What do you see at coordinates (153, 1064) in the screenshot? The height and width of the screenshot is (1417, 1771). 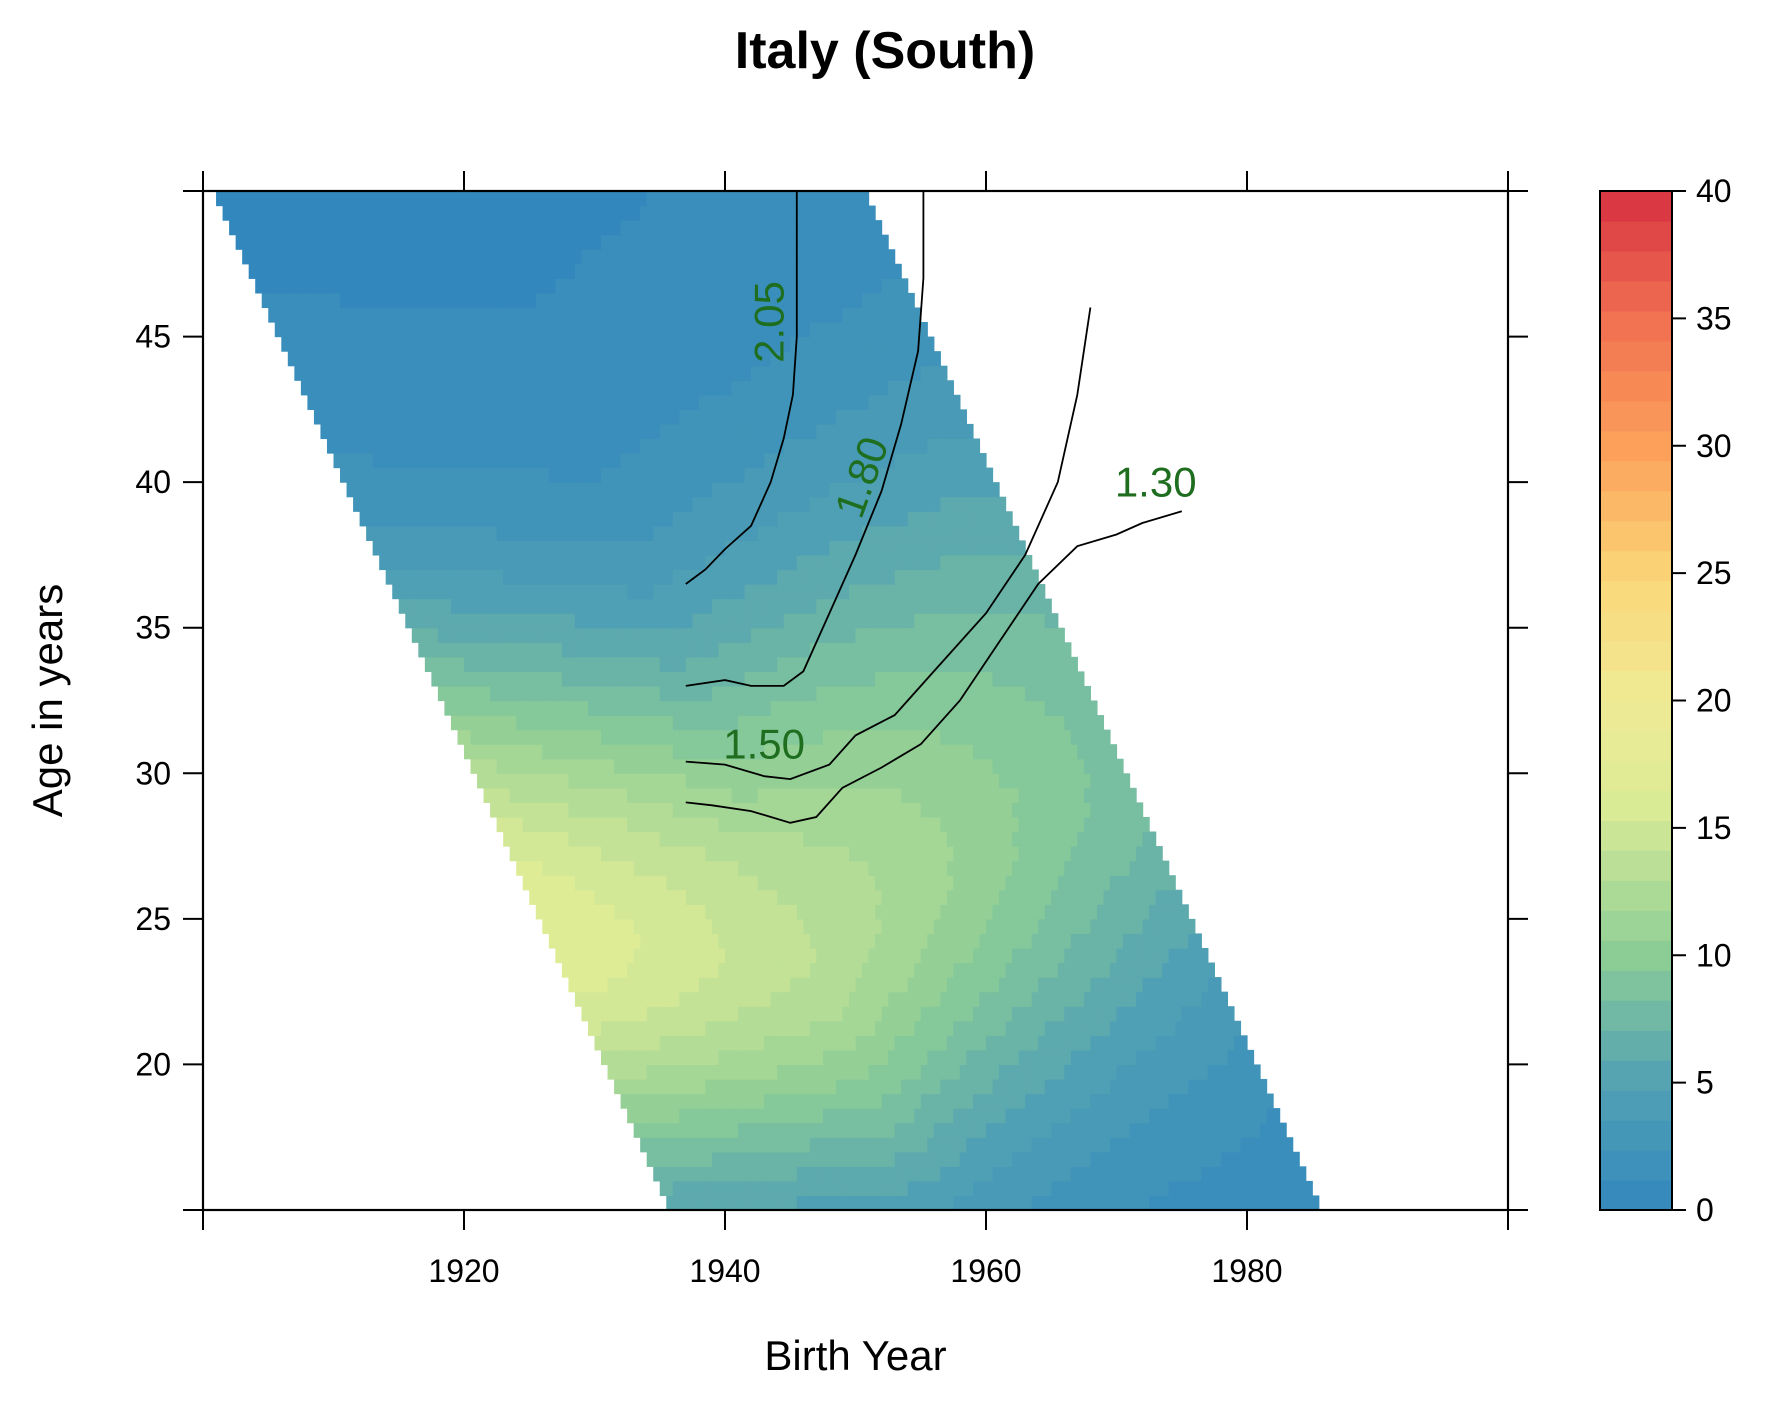 I see `y-tick-label: 20` at bounding box center [153, 1064].